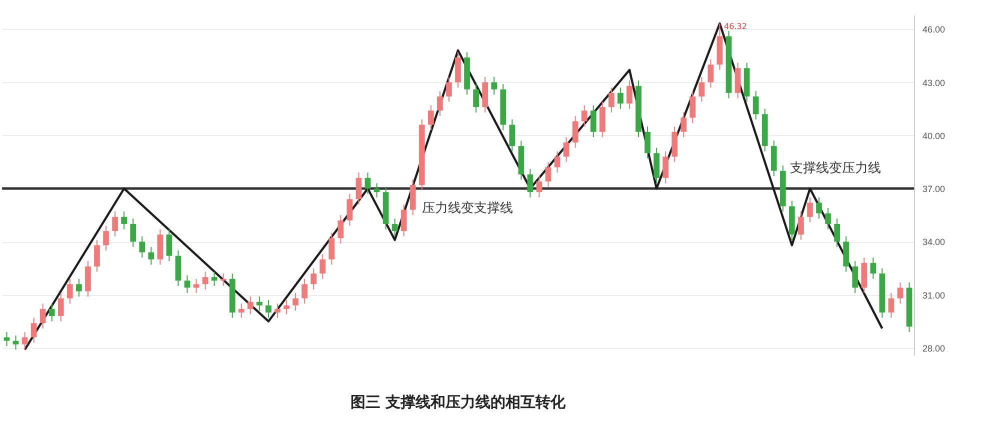 This screenshot has height=435, width=982. I want to click on y-tick-label: 34.00, so click(934, 242).